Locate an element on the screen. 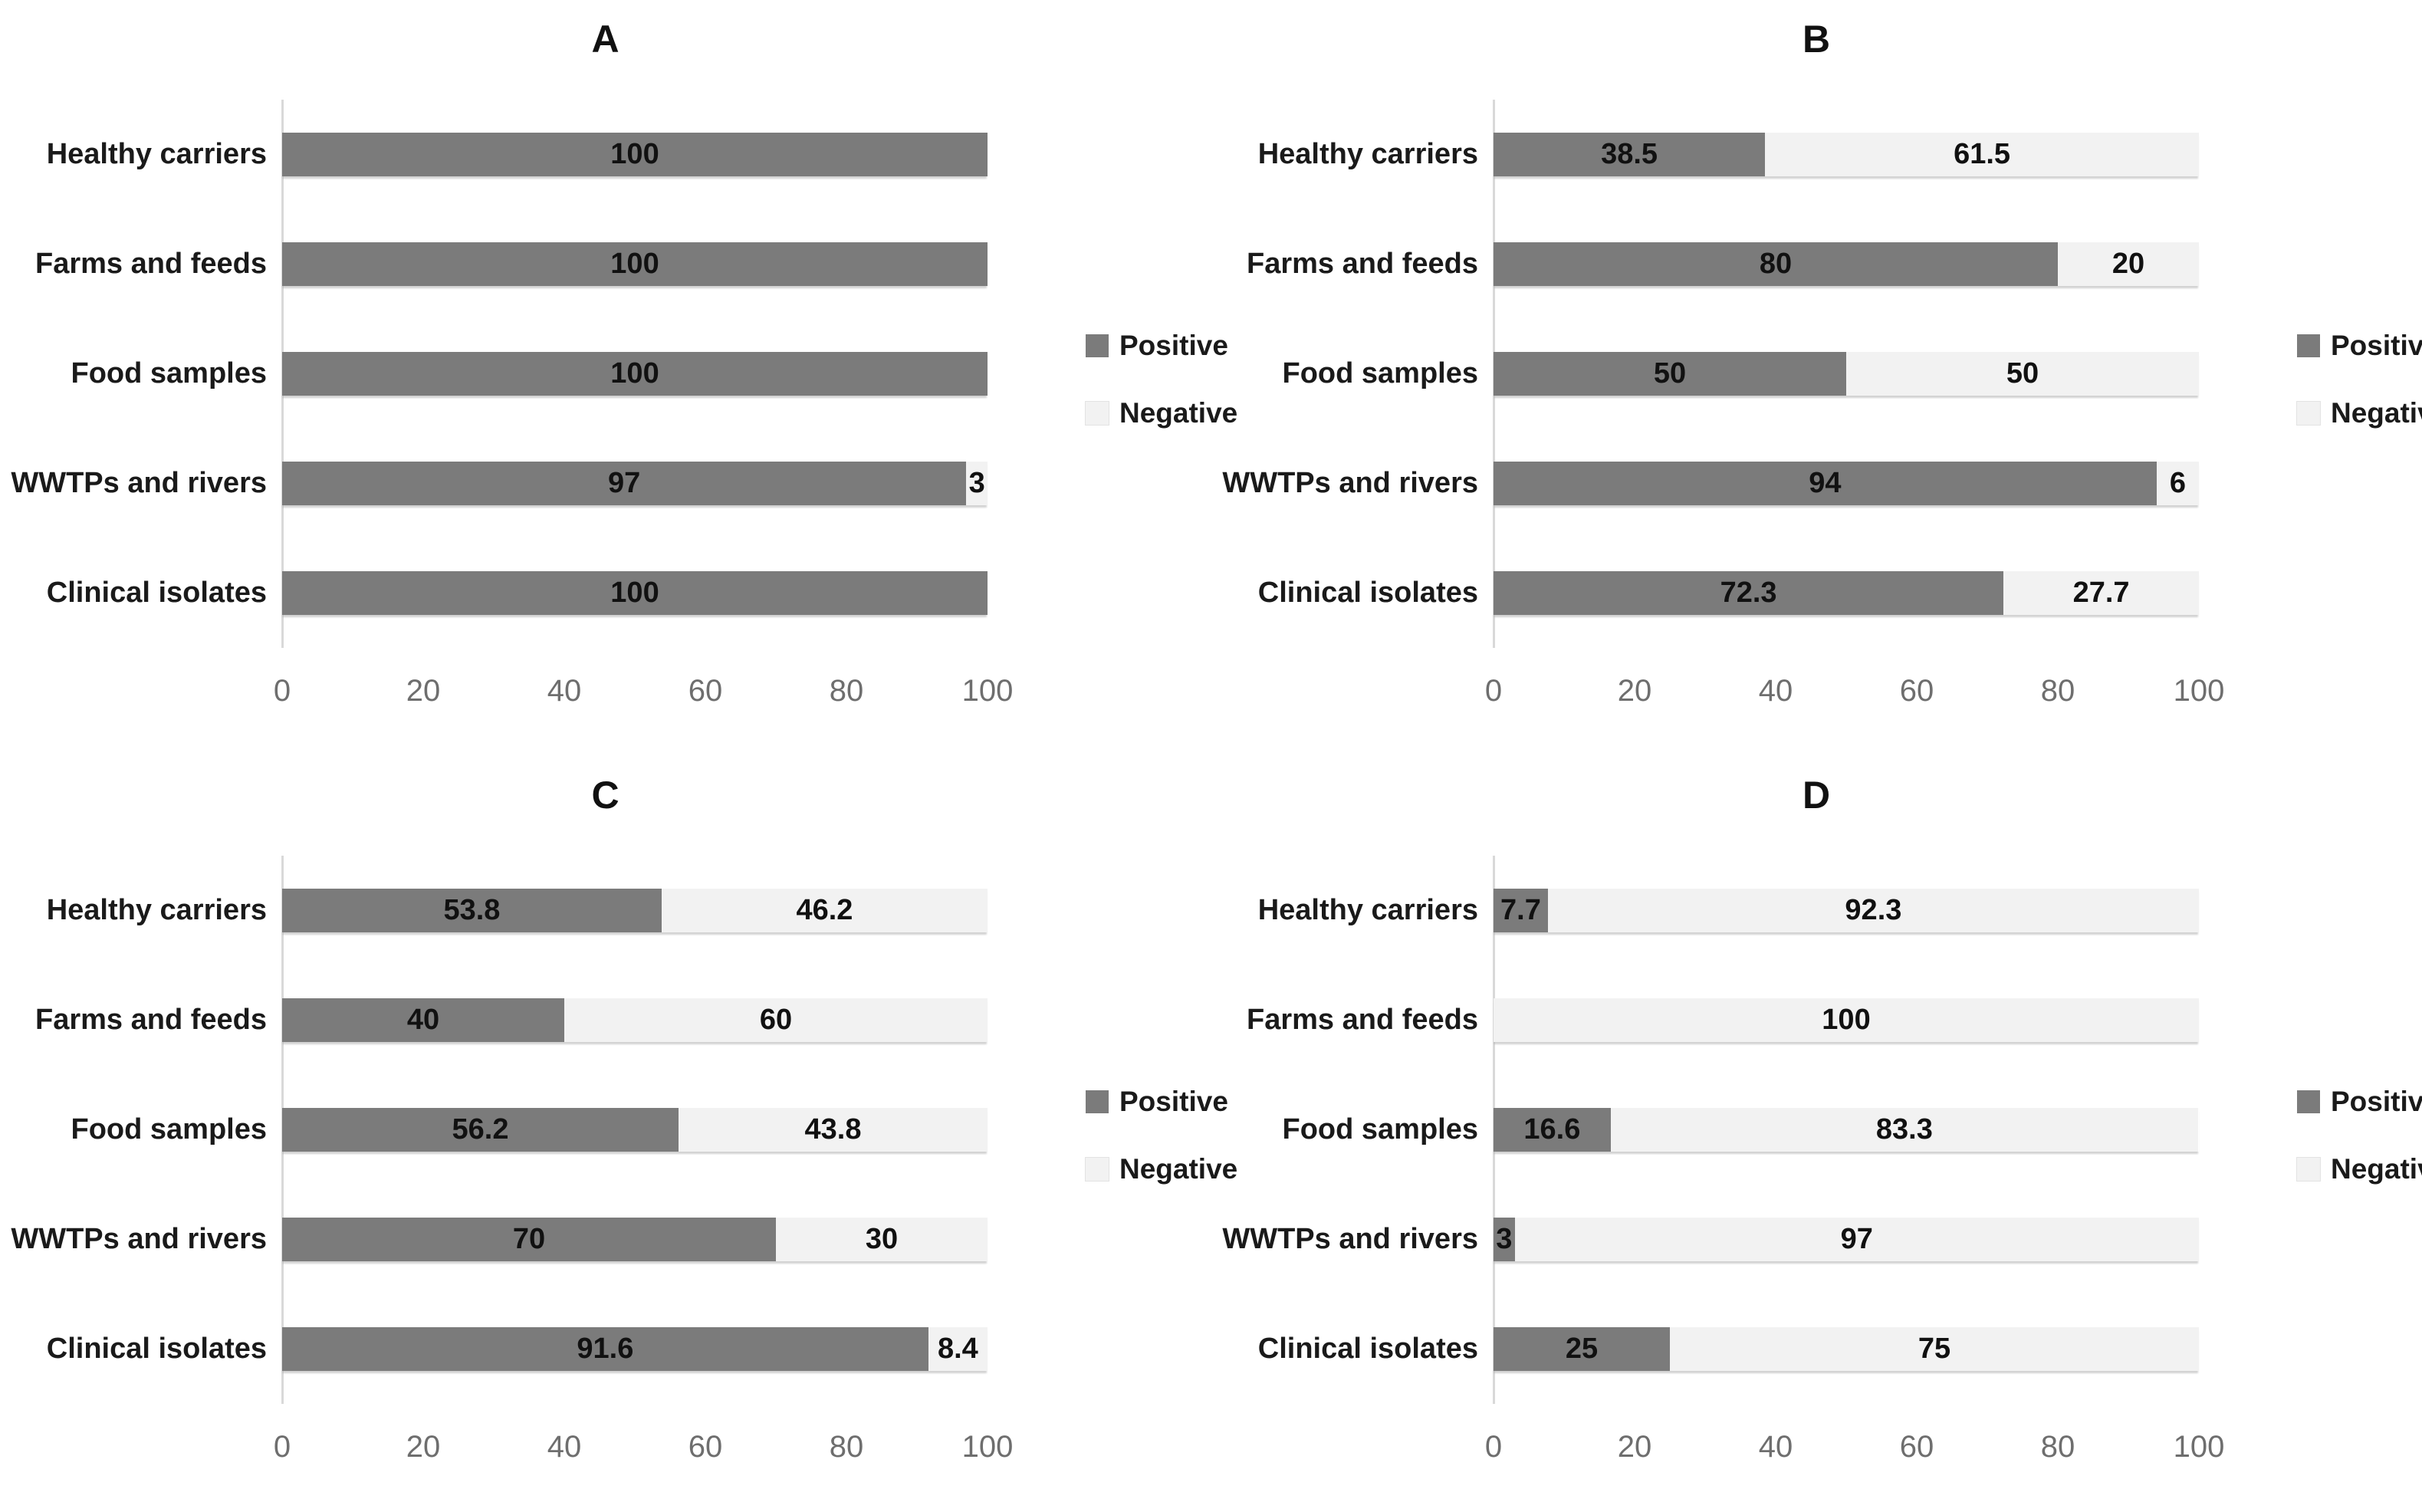  category-label: Food samples is located at coordinates (169, 373).